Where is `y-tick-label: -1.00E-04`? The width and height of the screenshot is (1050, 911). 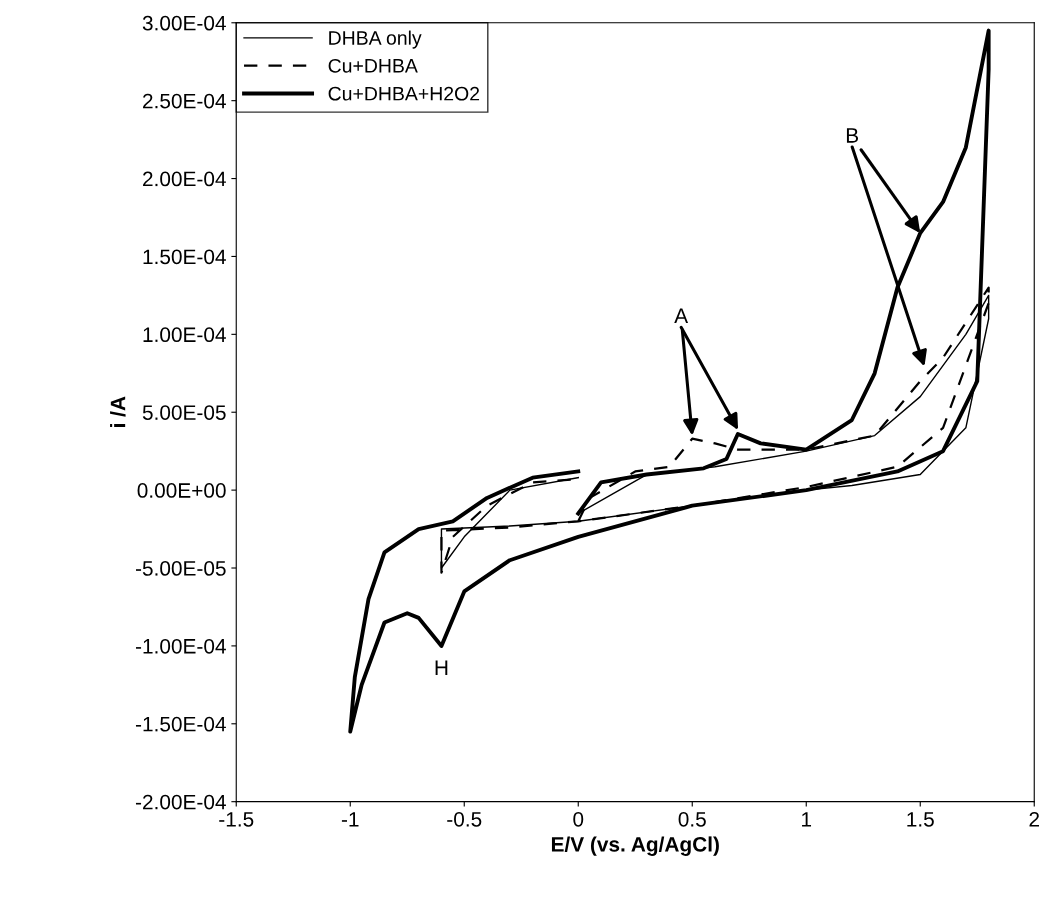 y-tick-label: -1.00E-04 is located at coordinates (180, 646).